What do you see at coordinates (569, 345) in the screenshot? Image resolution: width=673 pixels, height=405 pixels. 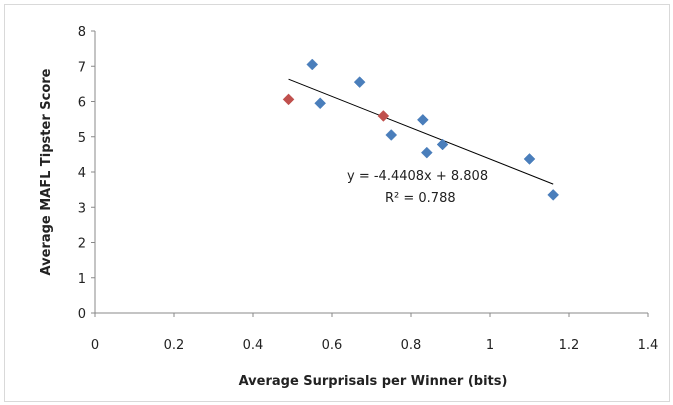 I see `x-tick-label: 1.2` at bounding box center [569, 345].